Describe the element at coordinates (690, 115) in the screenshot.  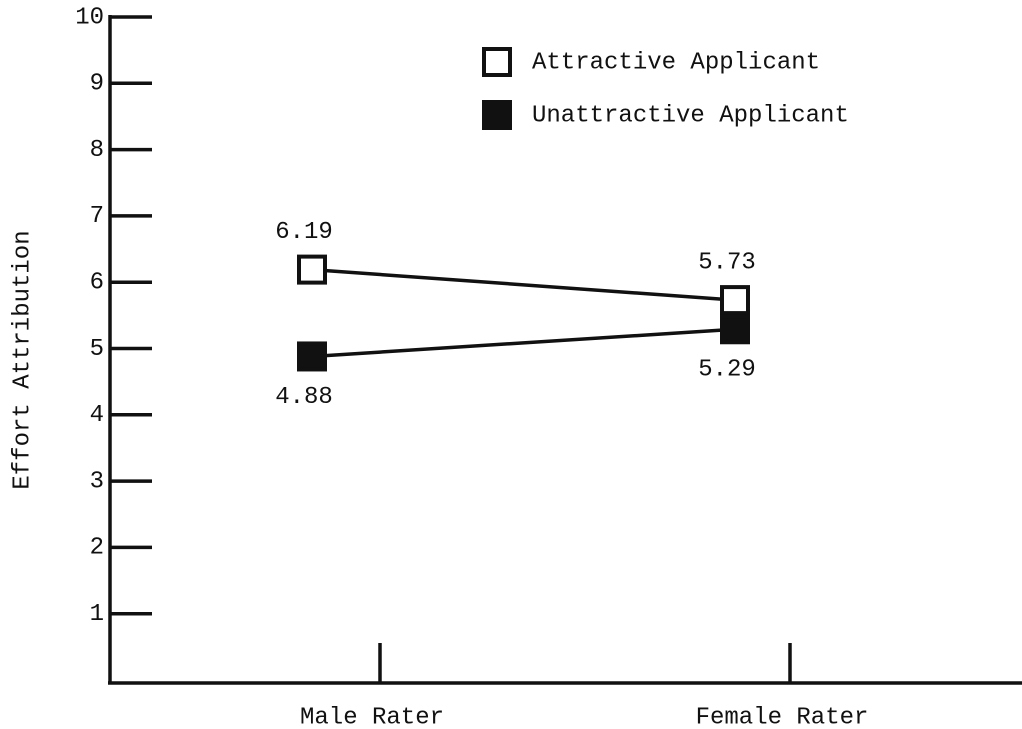
I see `legend-label: Unattractive Applicant` at that location.